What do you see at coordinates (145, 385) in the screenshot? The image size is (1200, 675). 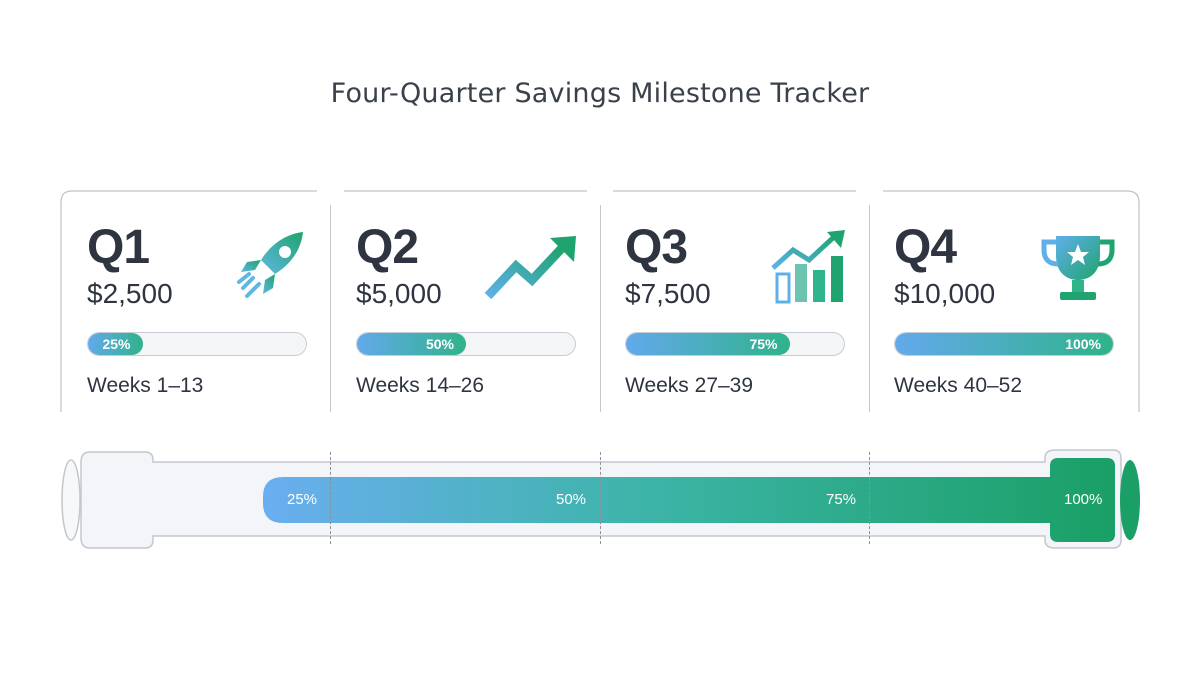 I see `quarter-weeks: Weeks 1–13` at bounding box center [145, 385].